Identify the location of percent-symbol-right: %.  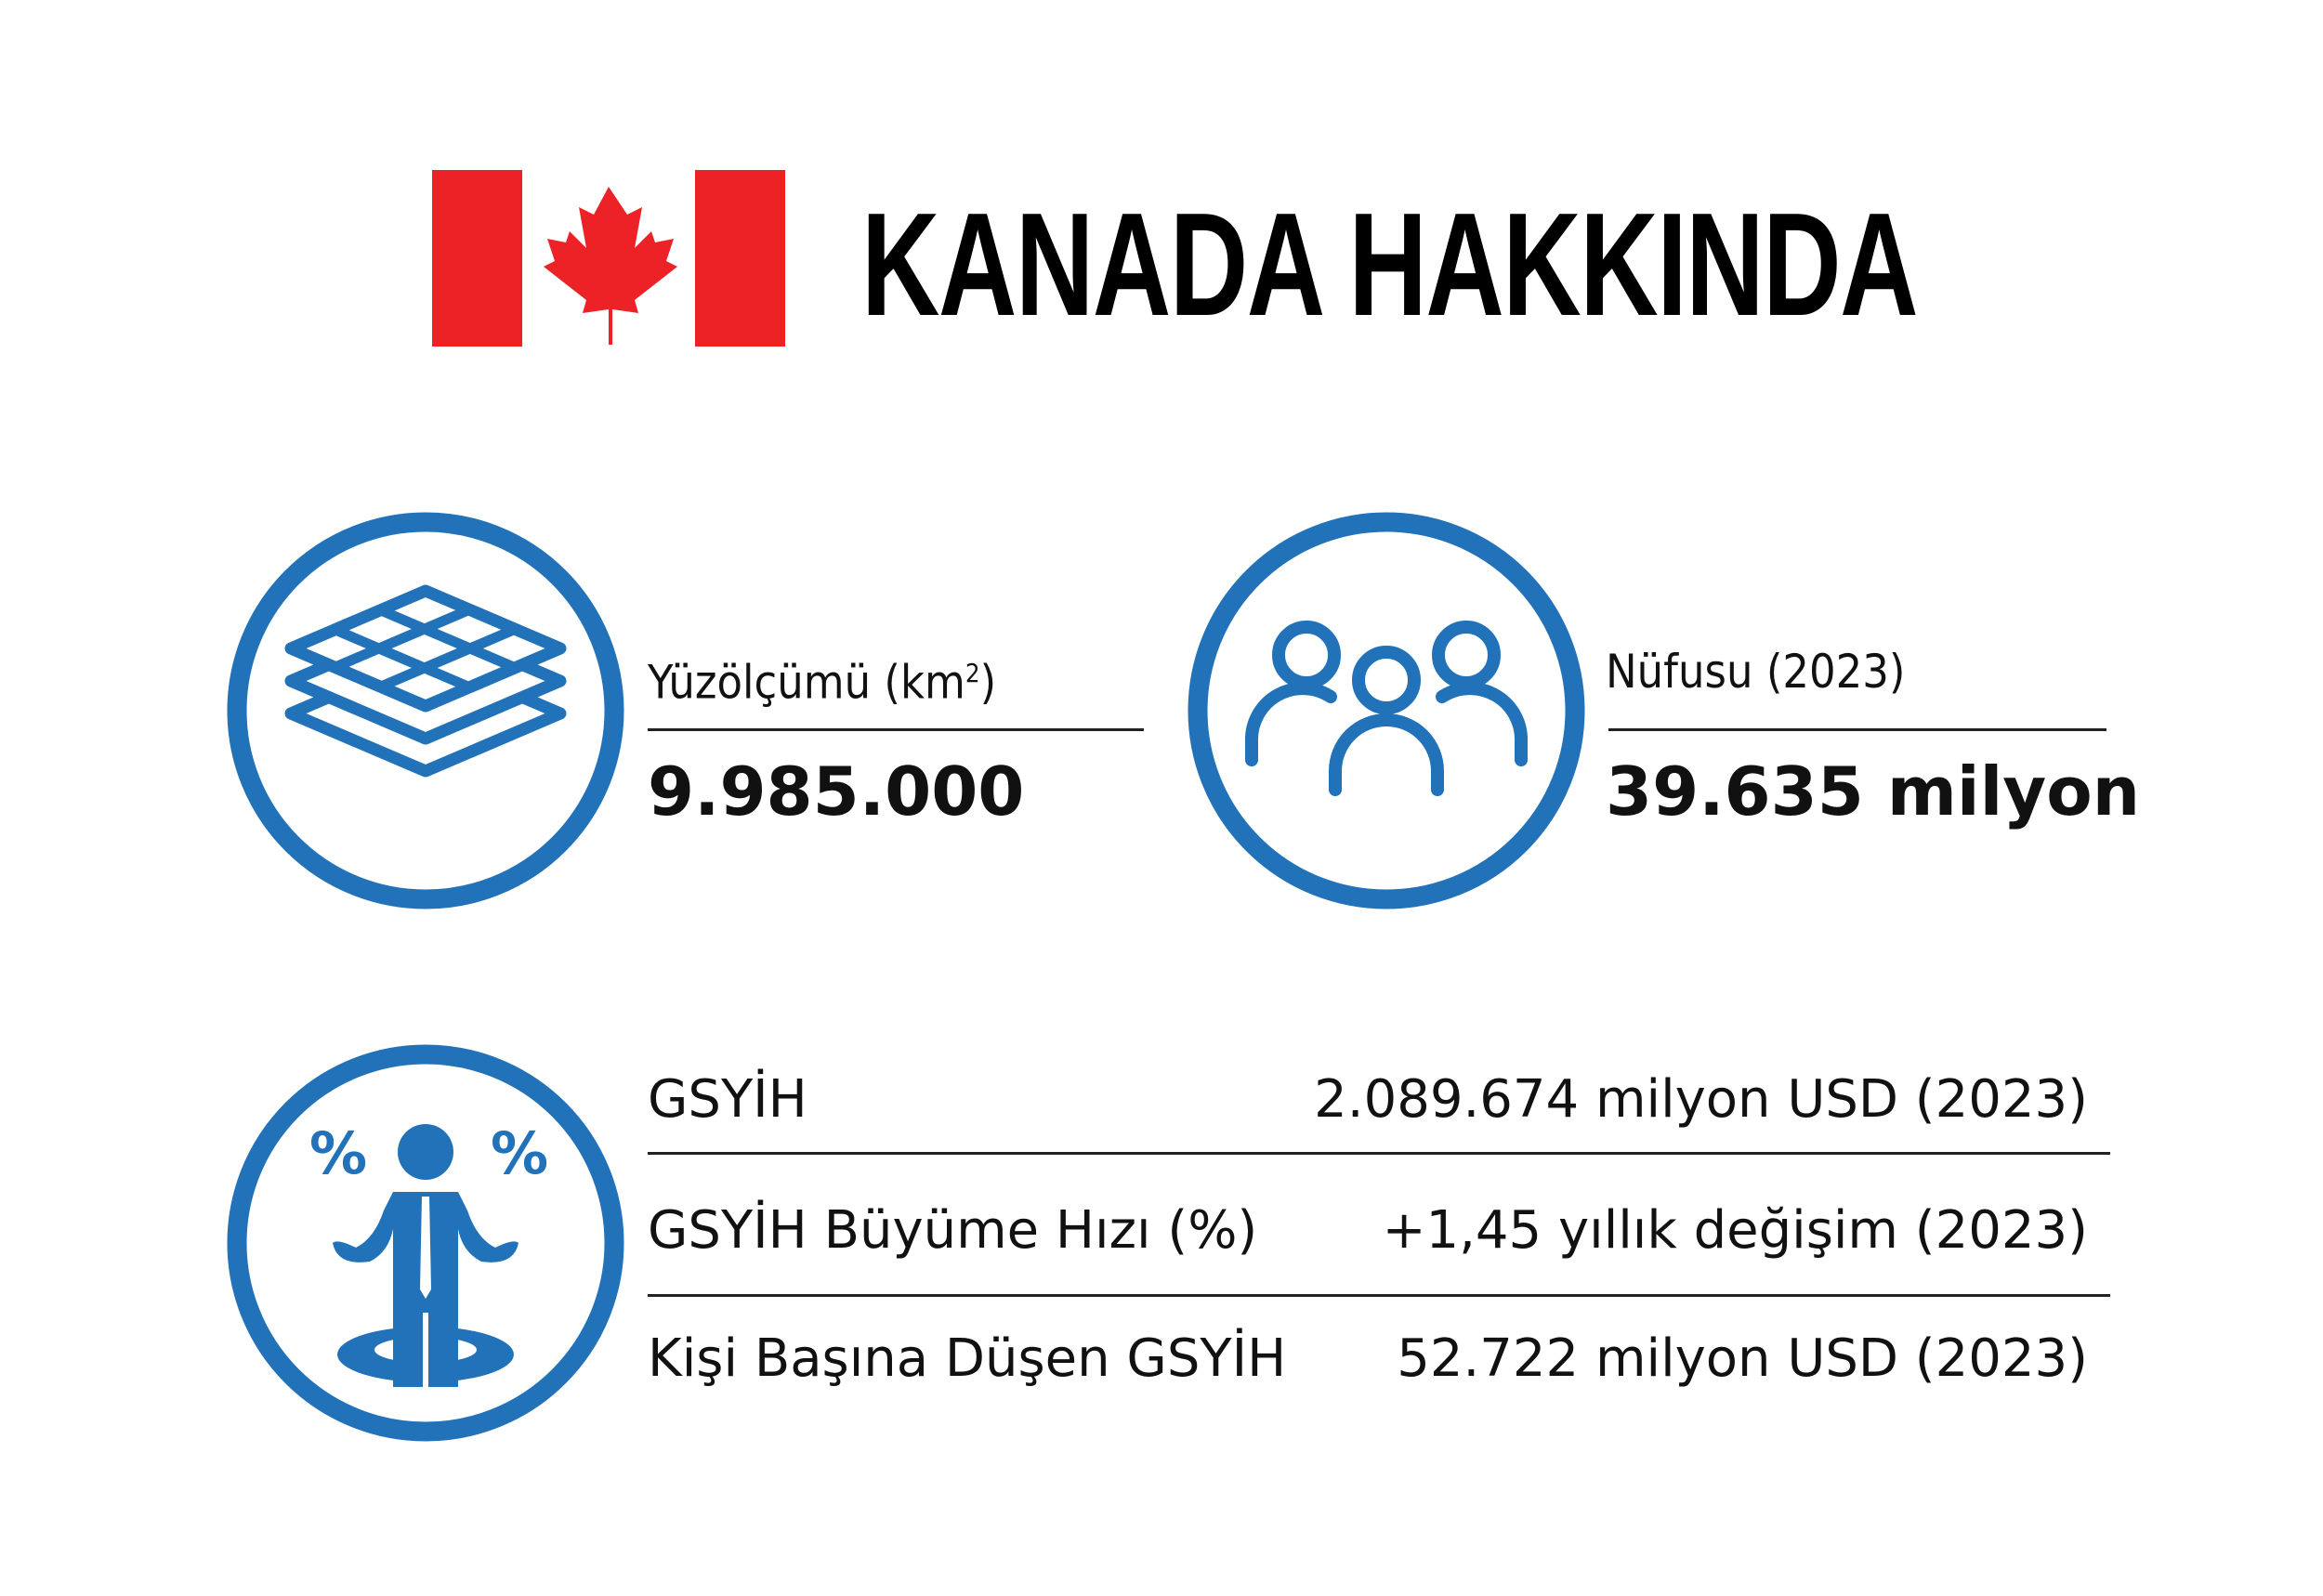
(519, 1153).